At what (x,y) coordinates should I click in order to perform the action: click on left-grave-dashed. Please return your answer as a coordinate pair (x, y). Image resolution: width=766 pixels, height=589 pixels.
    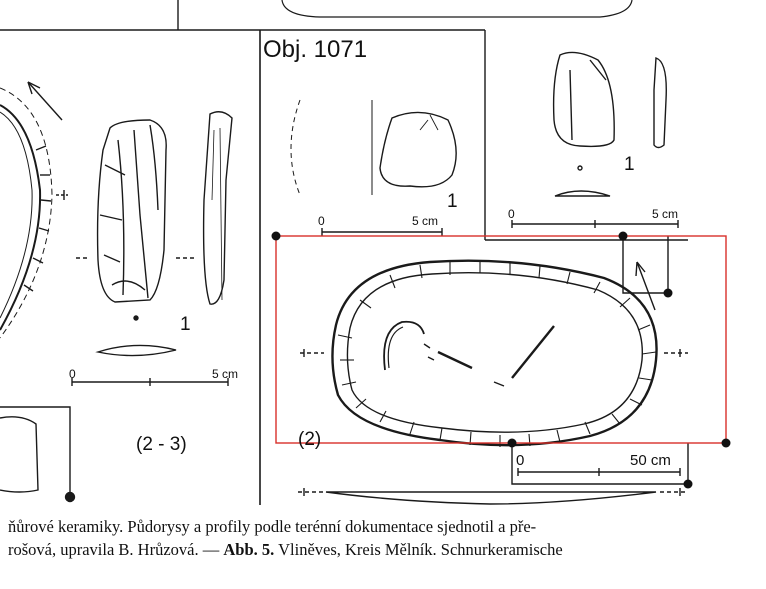
    Looking at the image, I should click on (26, 213).